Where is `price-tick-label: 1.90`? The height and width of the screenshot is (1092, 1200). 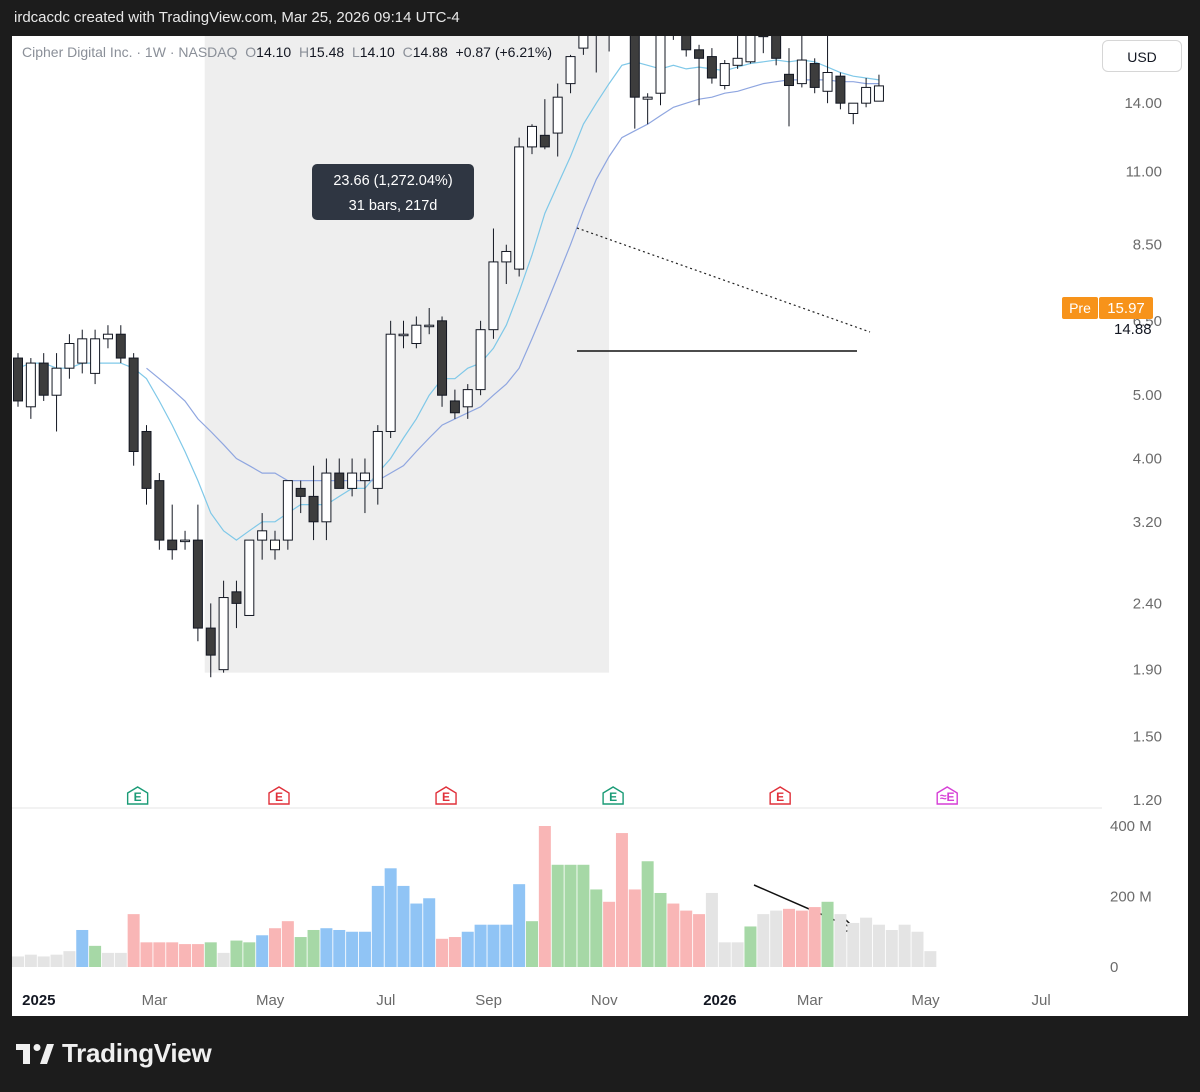 price-tick-label: 1.90 is located at coordinates (1147, 670).